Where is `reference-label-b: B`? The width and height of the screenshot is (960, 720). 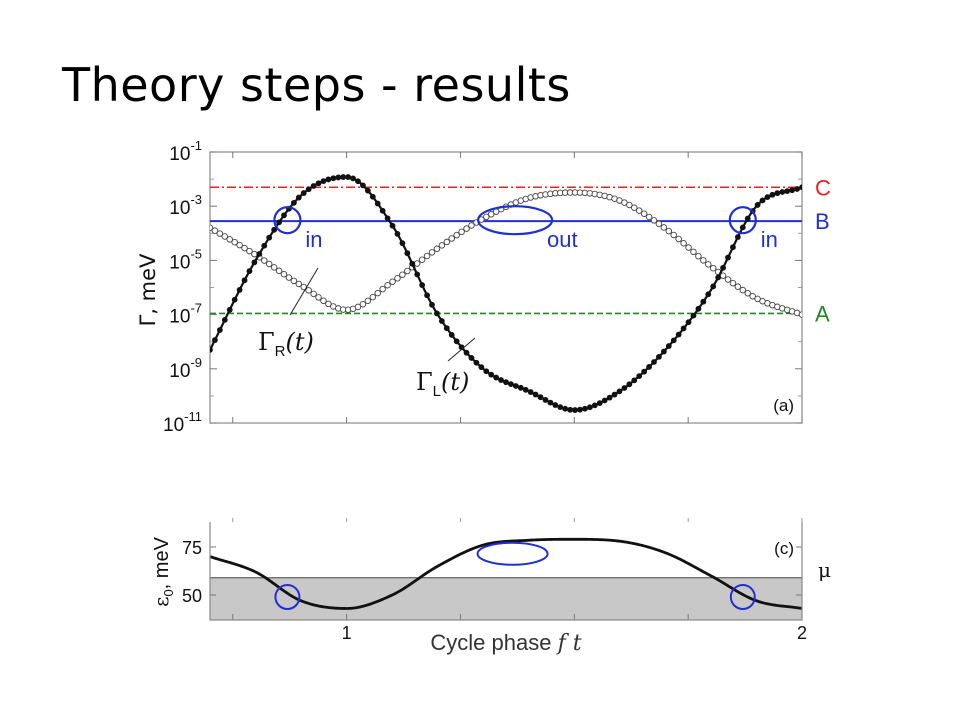
reference-label-b: B is located at coordinates (822, 221).